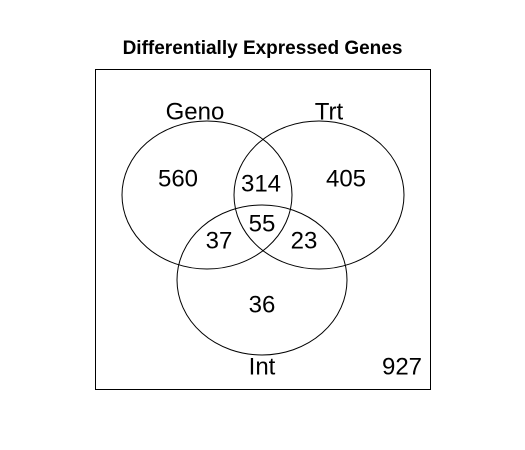 The width and height of the screenshot is (525, 450). I want to click on count-trt-int: 23, so click(304, 240).